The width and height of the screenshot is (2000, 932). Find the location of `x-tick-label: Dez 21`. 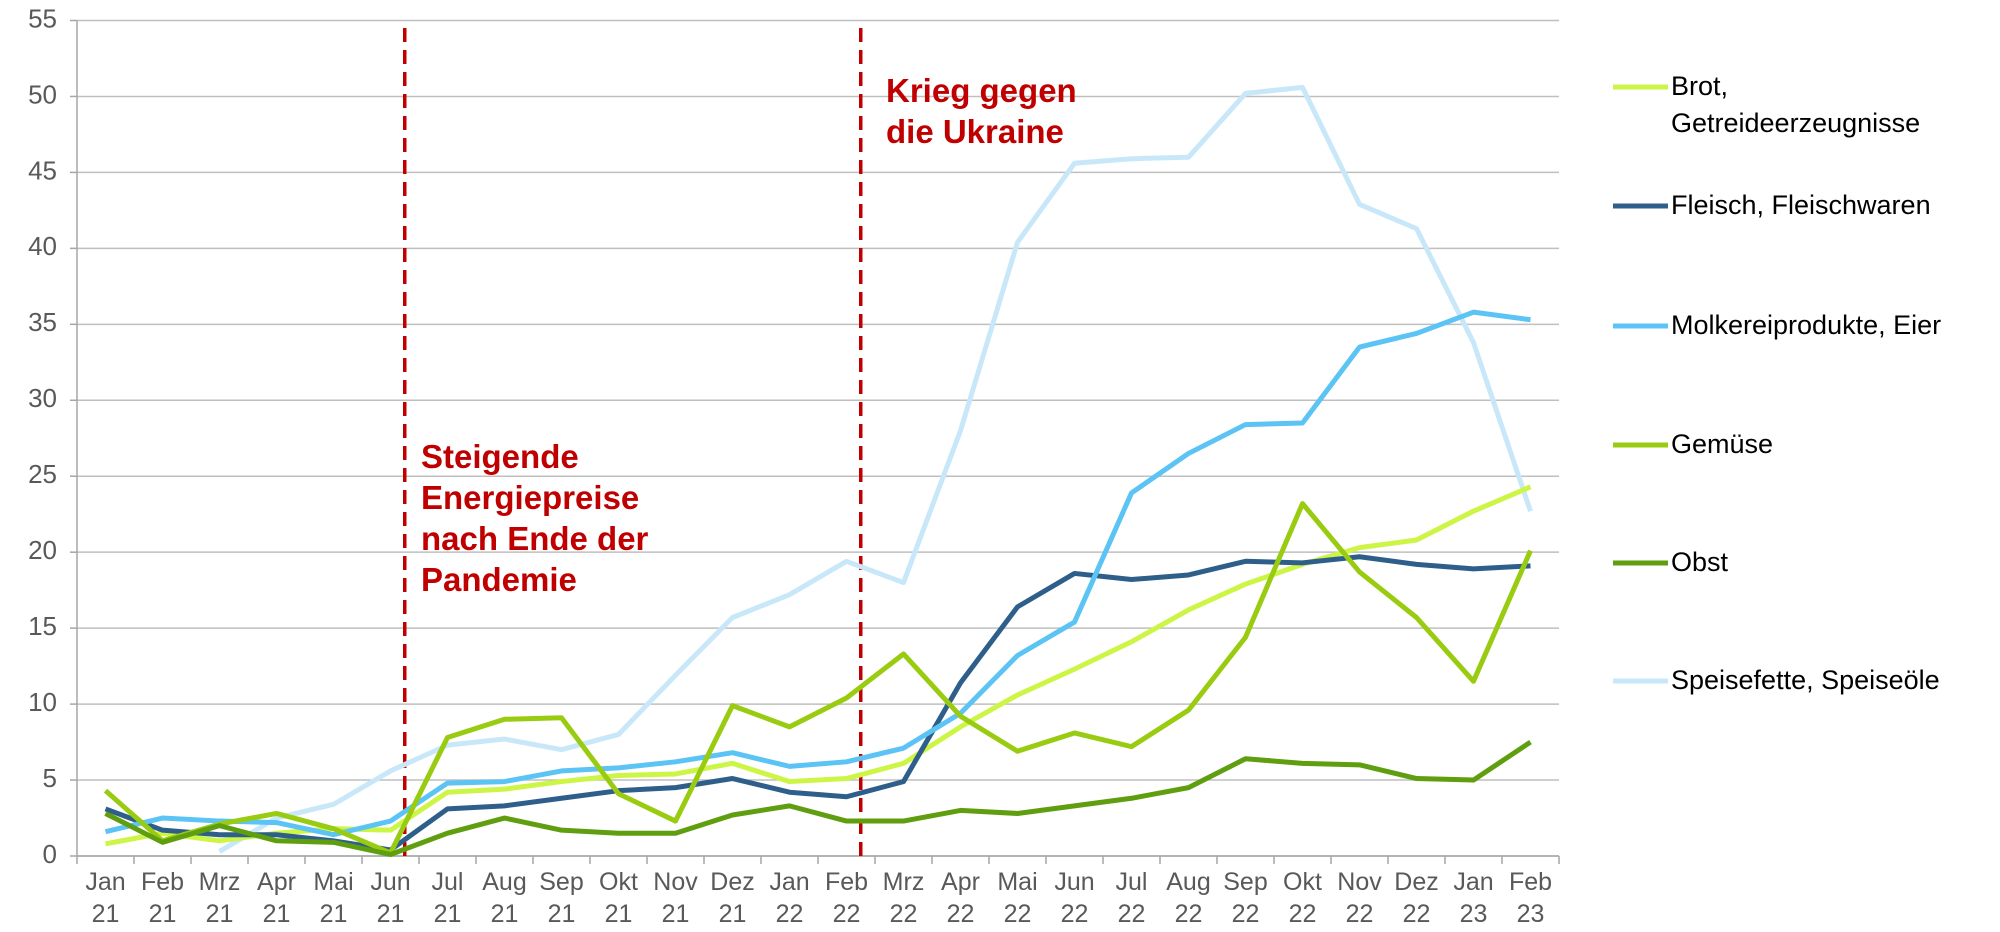

x-tick-label: Dez 21 is located at coordinates (732, 898).